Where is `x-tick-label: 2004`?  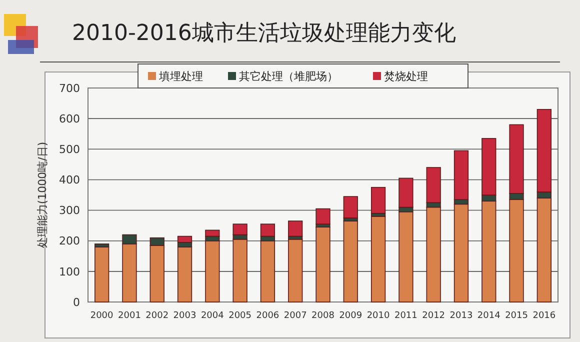
x-tick-label: 2004 is located at coordinates (212, 316).